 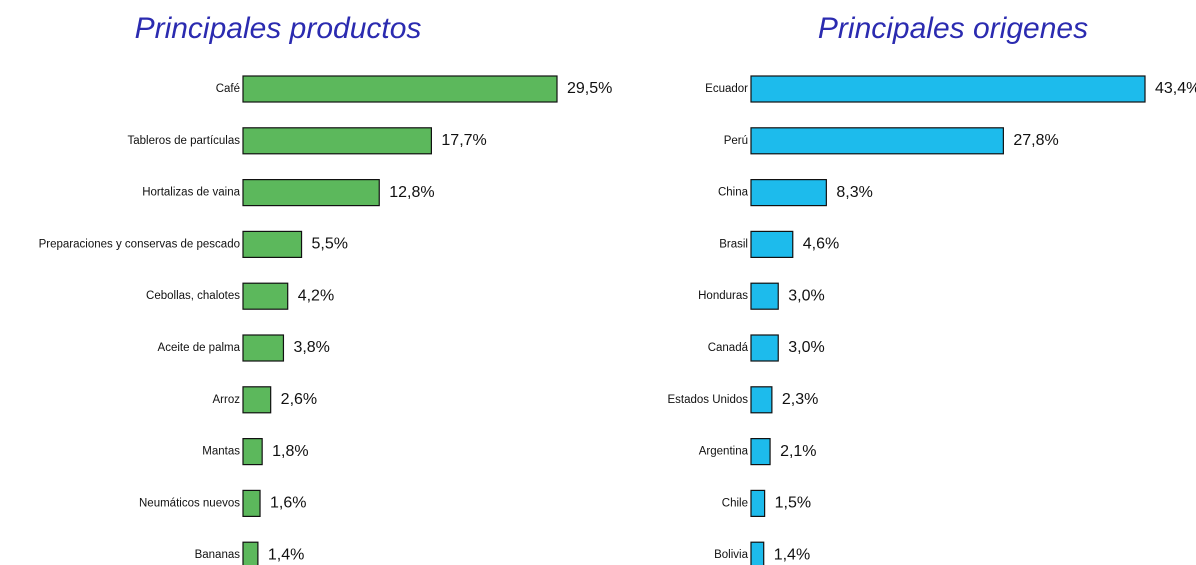 I want to click on value-label: 3,8%, so click(x=311, y=347).